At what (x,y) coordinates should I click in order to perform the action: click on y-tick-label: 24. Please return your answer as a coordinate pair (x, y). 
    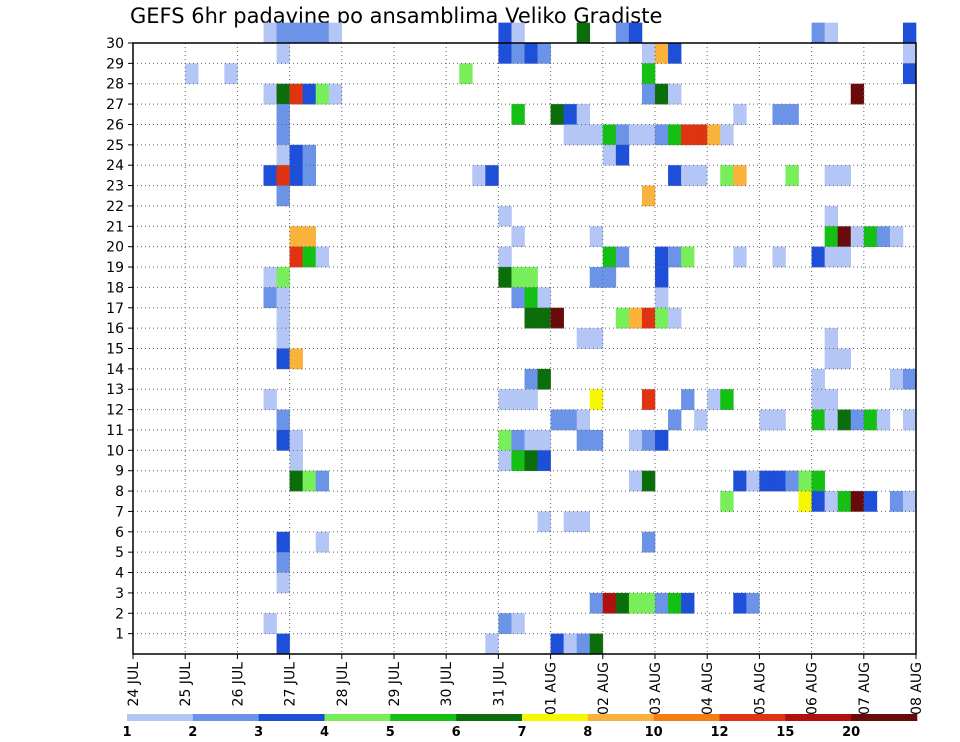
    Looking at the image, I should click on (115, 166).